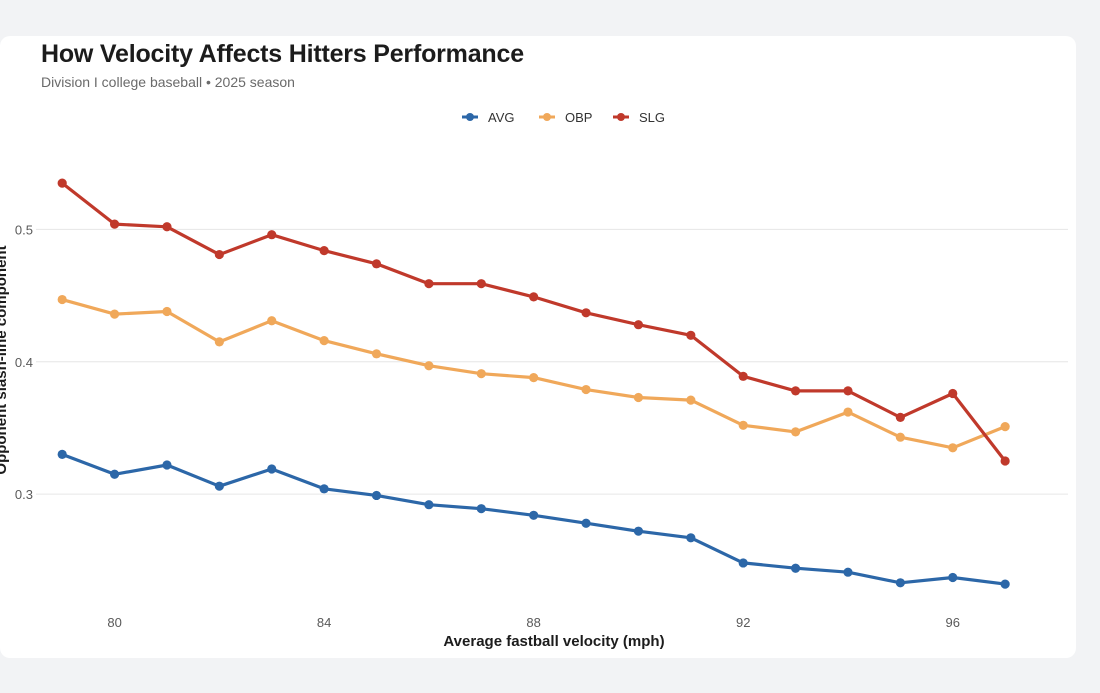  I want to click on legend-item-avg: AVG, so click(488, 117).